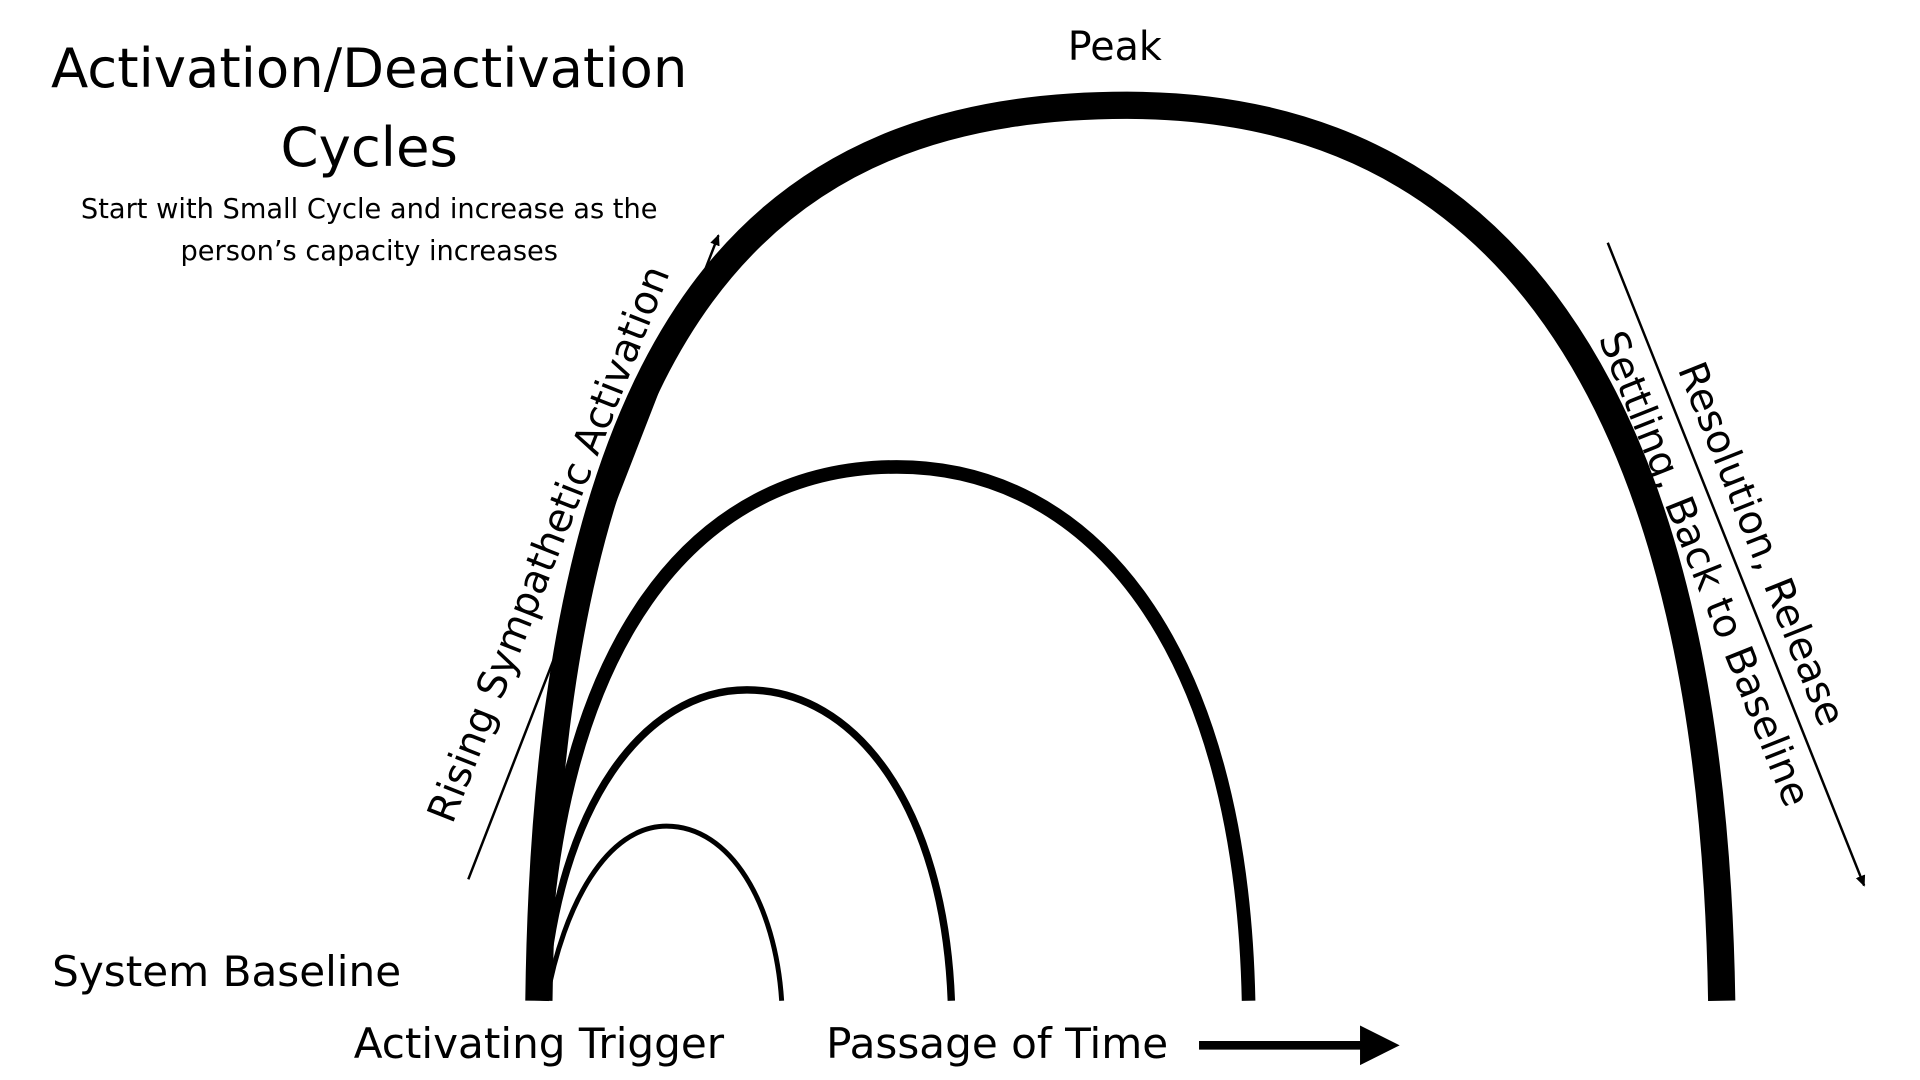  I want to click on peak-label: Peak, so click(1115, 47).